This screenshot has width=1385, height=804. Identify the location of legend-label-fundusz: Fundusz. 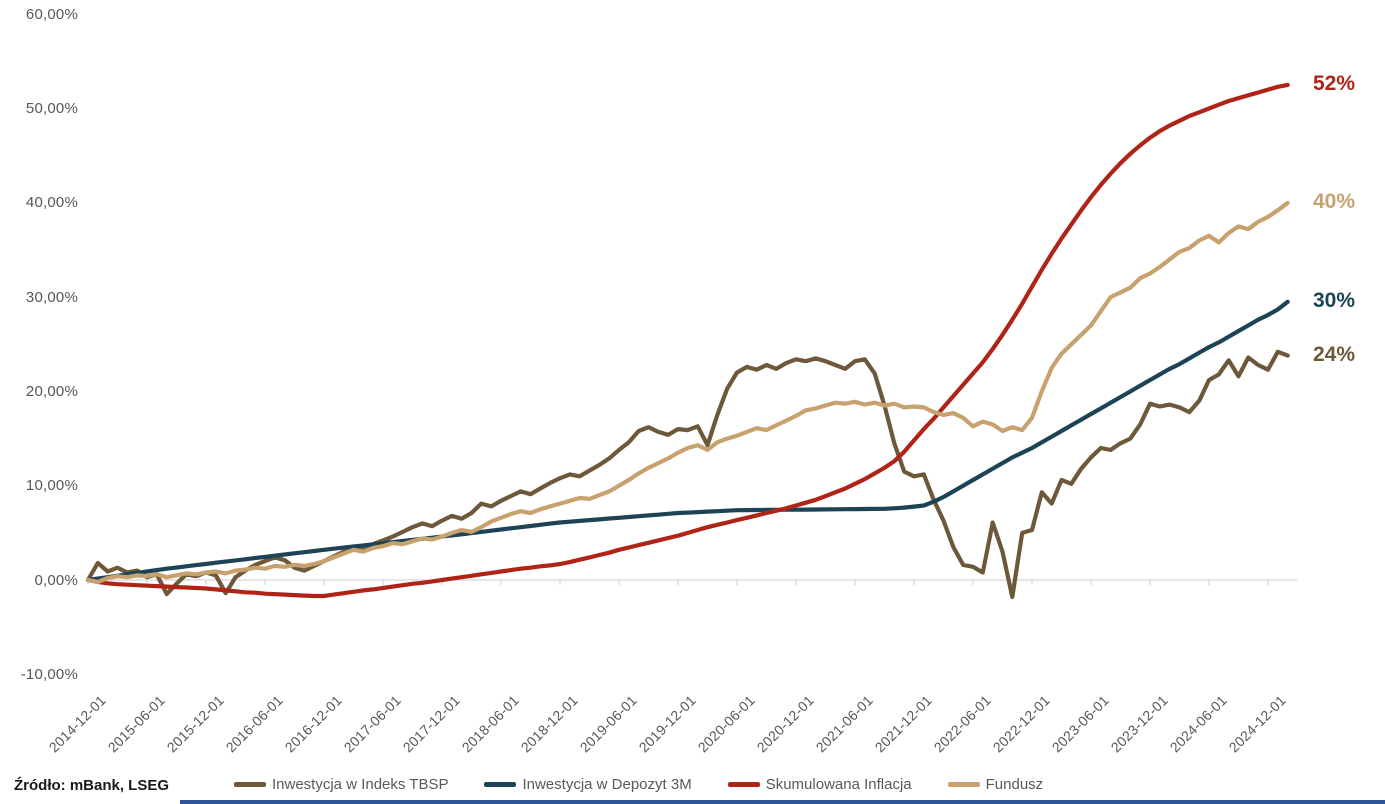
(1014, 784).